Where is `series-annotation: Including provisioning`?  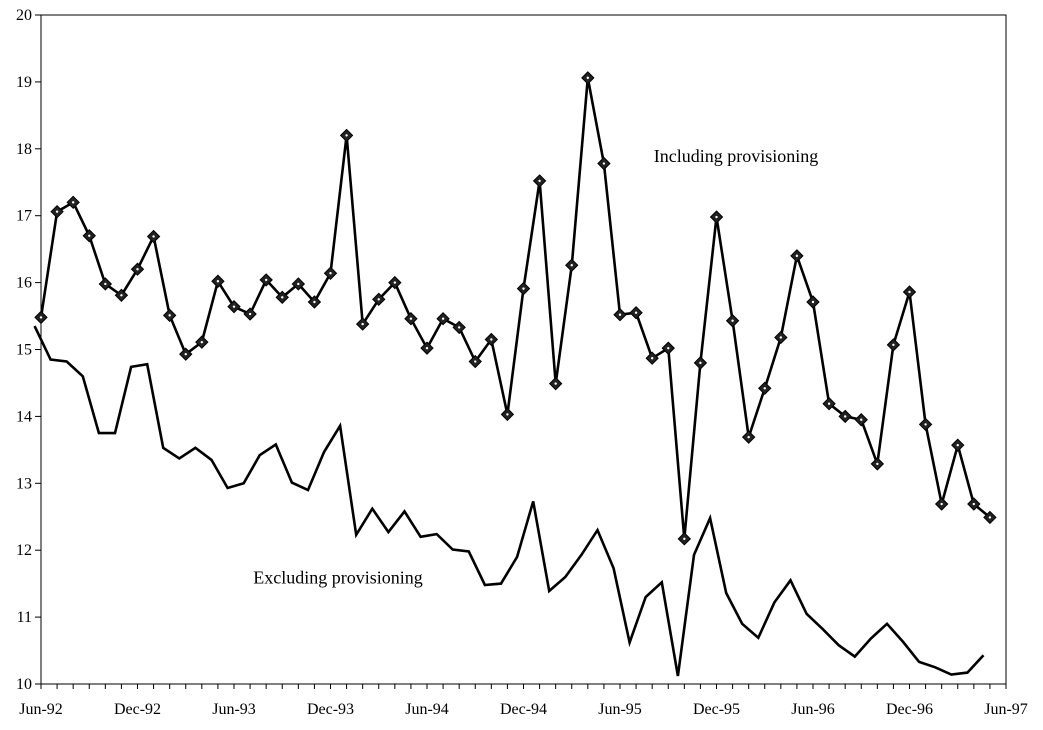 series-annotation: Including provisioning is located at coordinates (736, 156).